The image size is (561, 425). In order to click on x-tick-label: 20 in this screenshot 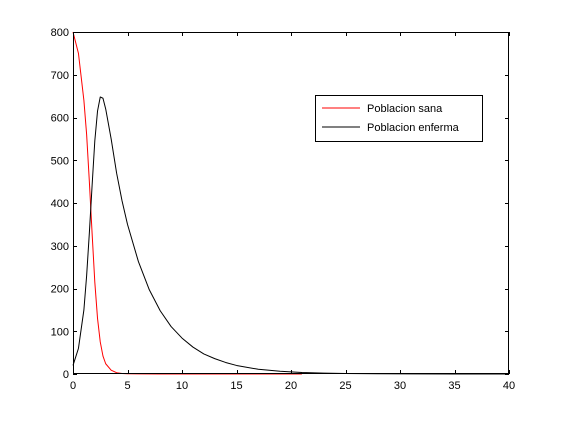, I will do `click(291, 386)`.